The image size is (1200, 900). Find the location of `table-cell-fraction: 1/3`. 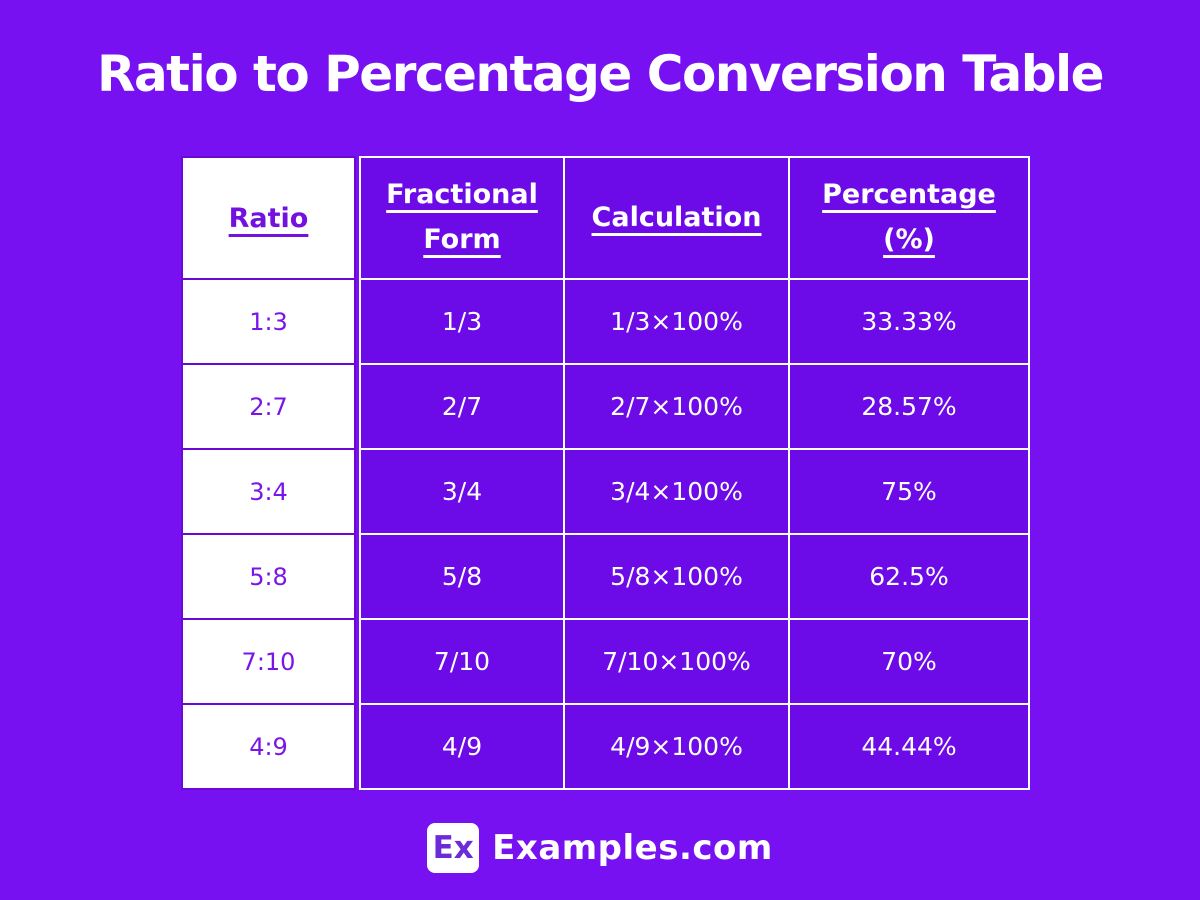

table-cell-fraction: 1/3 is located at coordinates (462, 321).